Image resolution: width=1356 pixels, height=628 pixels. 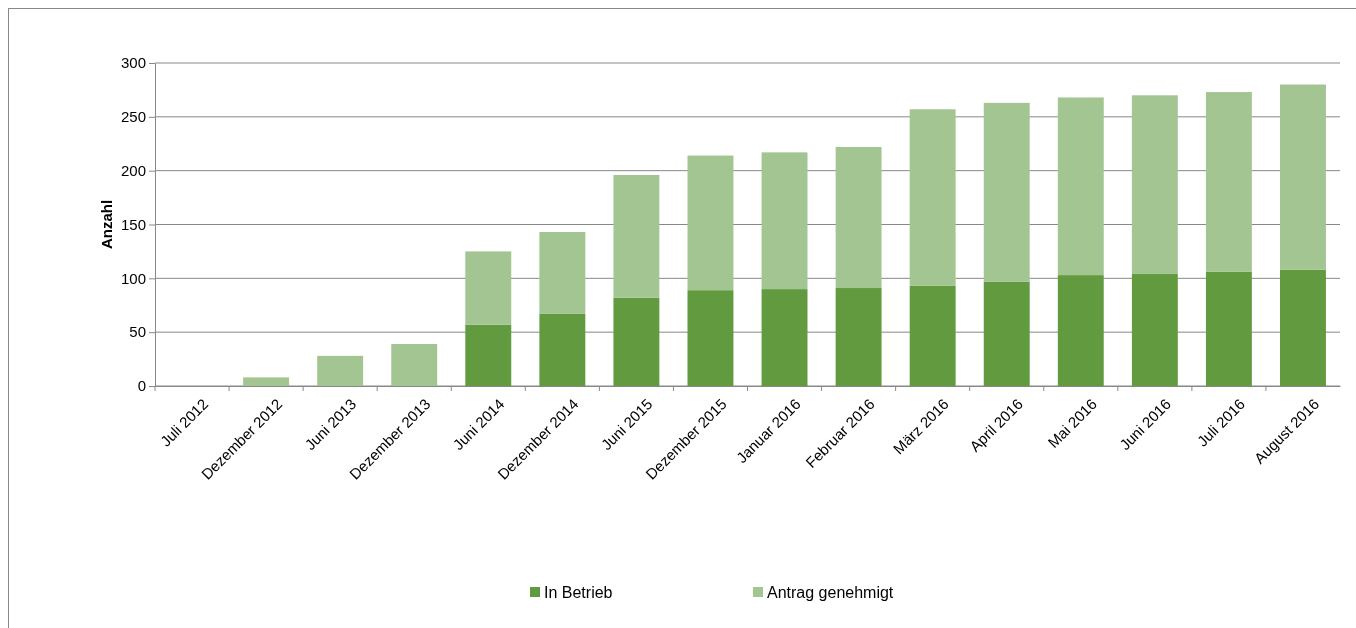 What do you see at coordinates (137, 332) in the screenshot?
I see `y-tick-label: 50` at bounding box center [137, 332].